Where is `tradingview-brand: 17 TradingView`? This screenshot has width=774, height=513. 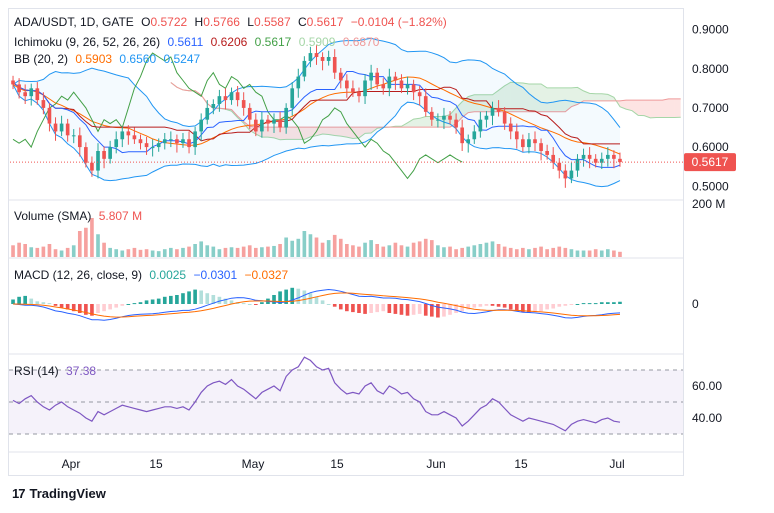
tradingview-brand: 17 TradingView is located at coordinates (59, 493).